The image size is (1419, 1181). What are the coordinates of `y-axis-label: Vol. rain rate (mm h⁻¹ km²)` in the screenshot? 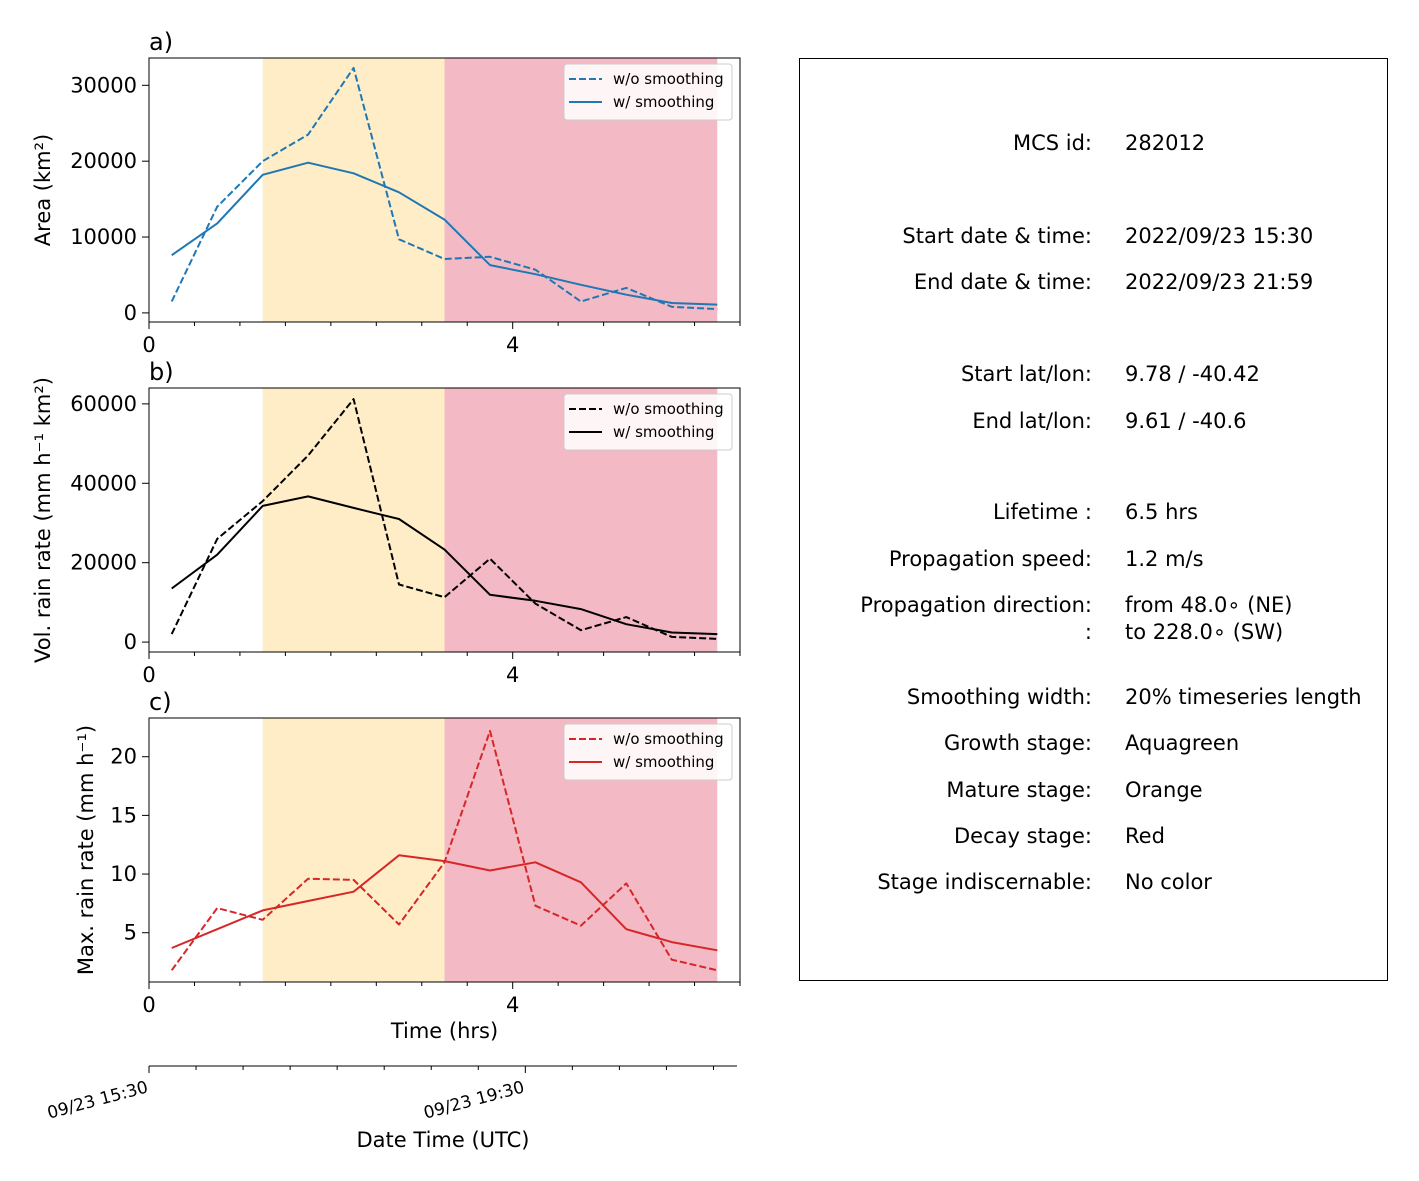 It's located at (43, 520).